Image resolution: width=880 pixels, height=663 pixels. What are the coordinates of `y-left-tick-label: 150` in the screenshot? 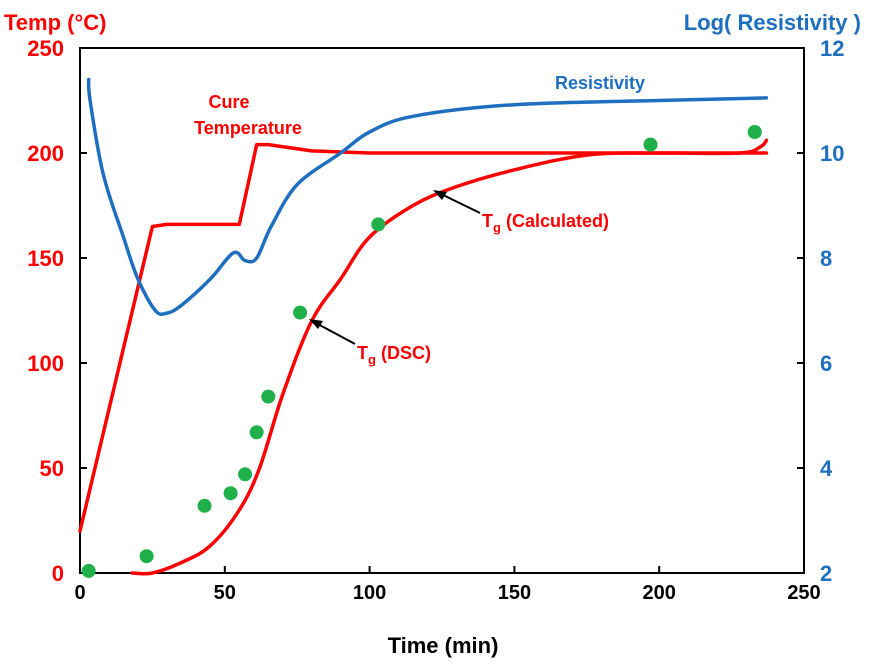 It's located at (45, 258).